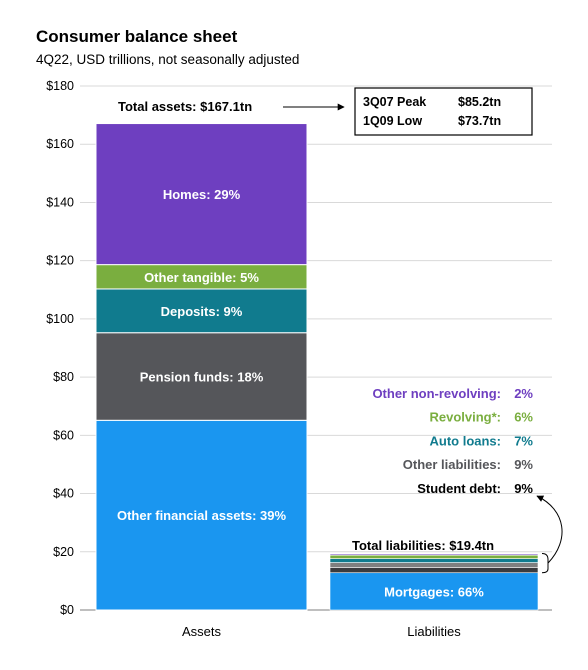 The height and width of the screenshot is (670, 588). I want to click on box-row-label: 3Q07 Peak, so click(394, 102).